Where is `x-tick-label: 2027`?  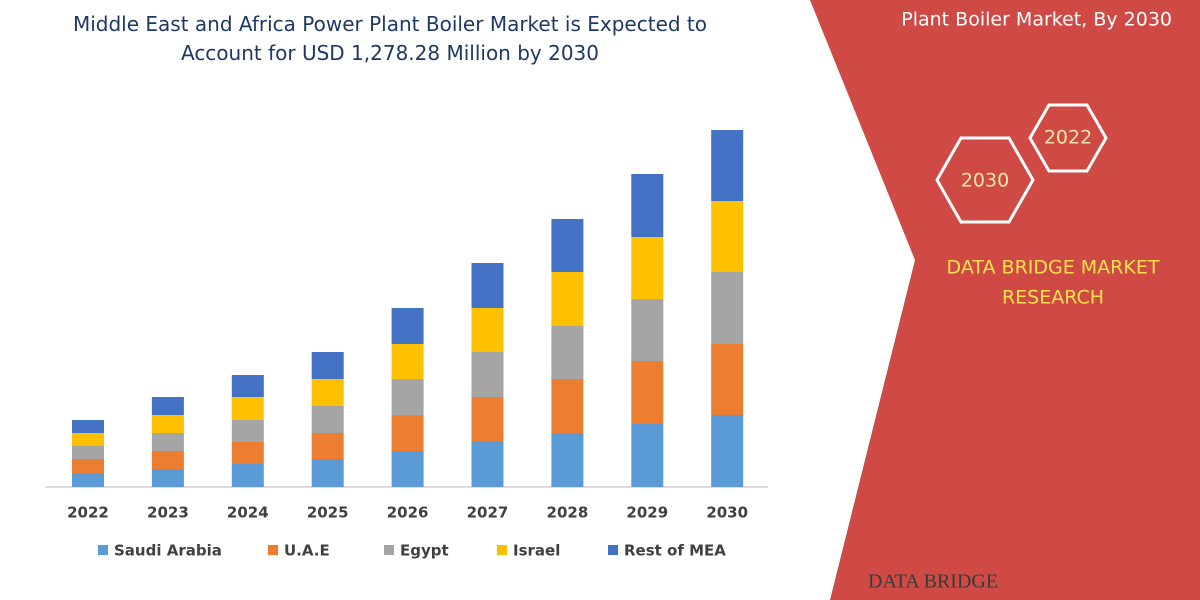
x-tick-label: 2027 is located at coordinates (488, 513).